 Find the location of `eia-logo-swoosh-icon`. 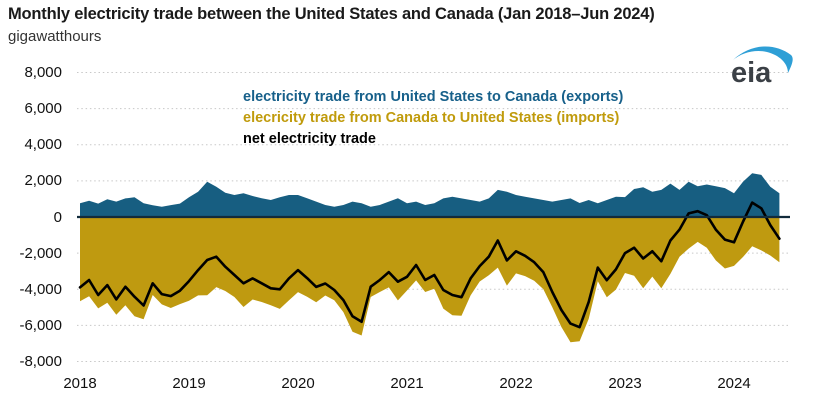

eia-logo-swoosh-icon is located at coordinates (763, 59).